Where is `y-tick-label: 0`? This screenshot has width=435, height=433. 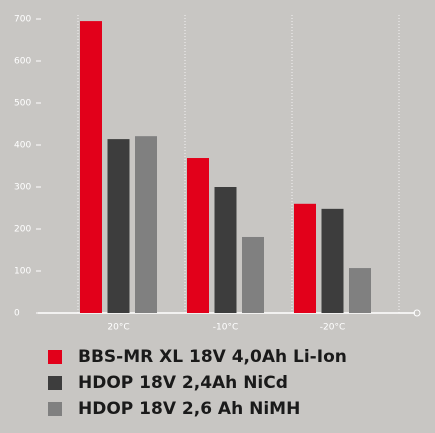
y-tick-label: 0 is located at coordinates (17, 314).